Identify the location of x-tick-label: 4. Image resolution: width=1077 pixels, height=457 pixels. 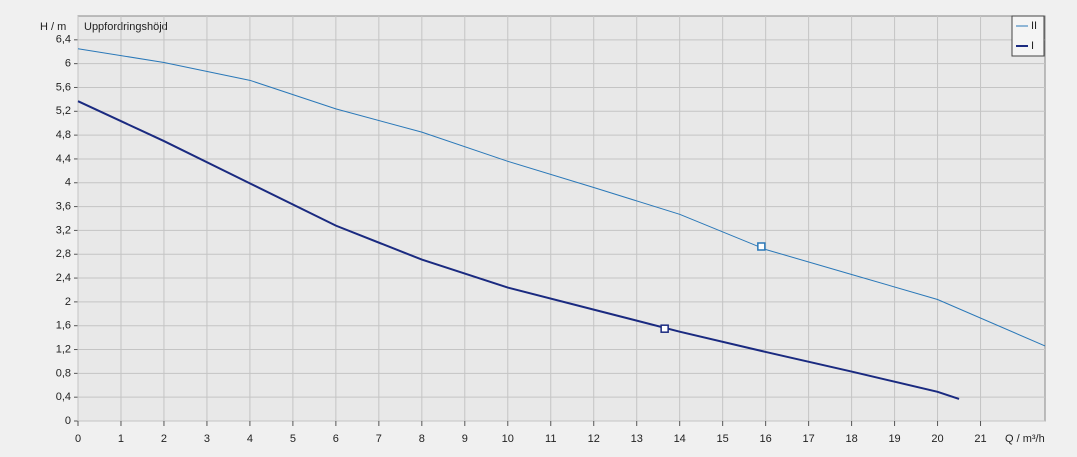
(250, 439).